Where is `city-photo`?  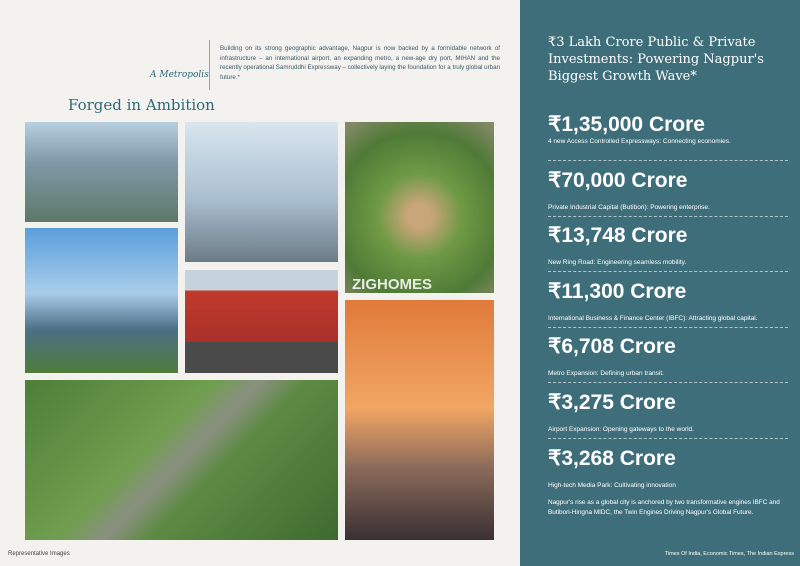 city-photo is located at coordinates (101, 172).